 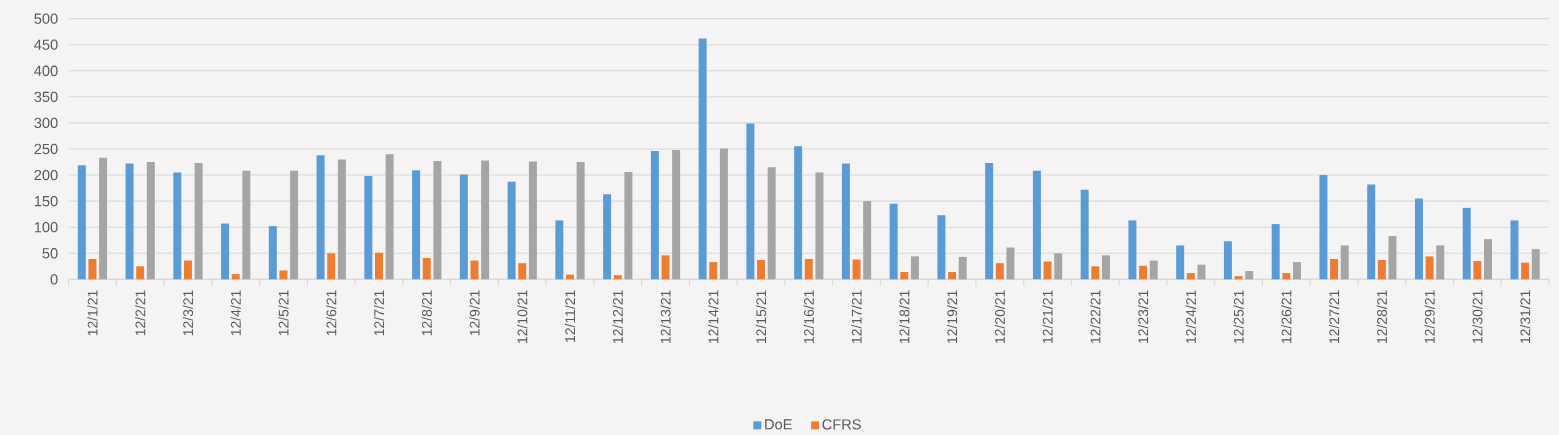 What do you see at coordinates (1286, 317) in the screenshot?
I see `x-tick-label: 12/26/21` at bounding box center [1286, 317].